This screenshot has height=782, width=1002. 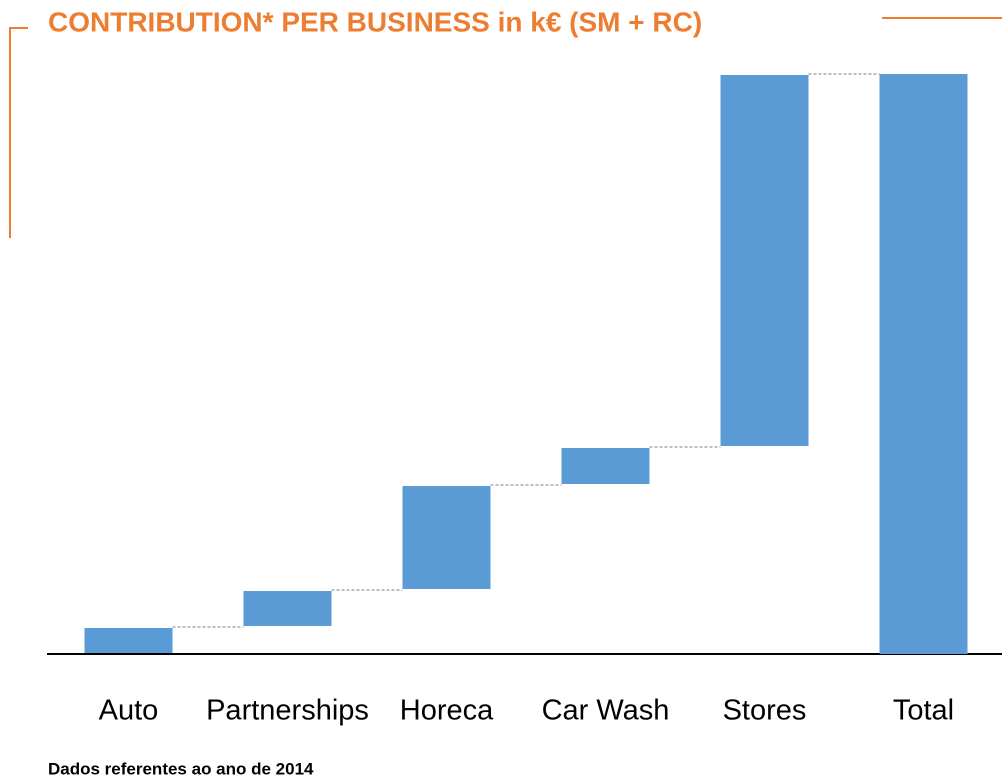 I want to click on footnote: Dados referentes ao ano de 2014, so click(x=181, y=768).